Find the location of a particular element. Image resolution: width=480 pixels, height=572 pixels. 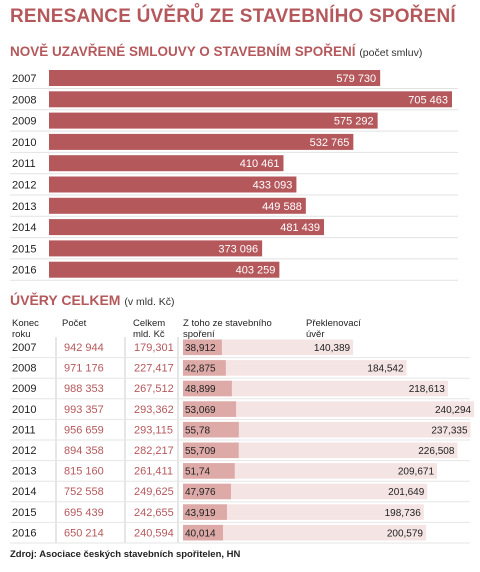

table-column-header: úvěr is located at coordinates (315, 334).